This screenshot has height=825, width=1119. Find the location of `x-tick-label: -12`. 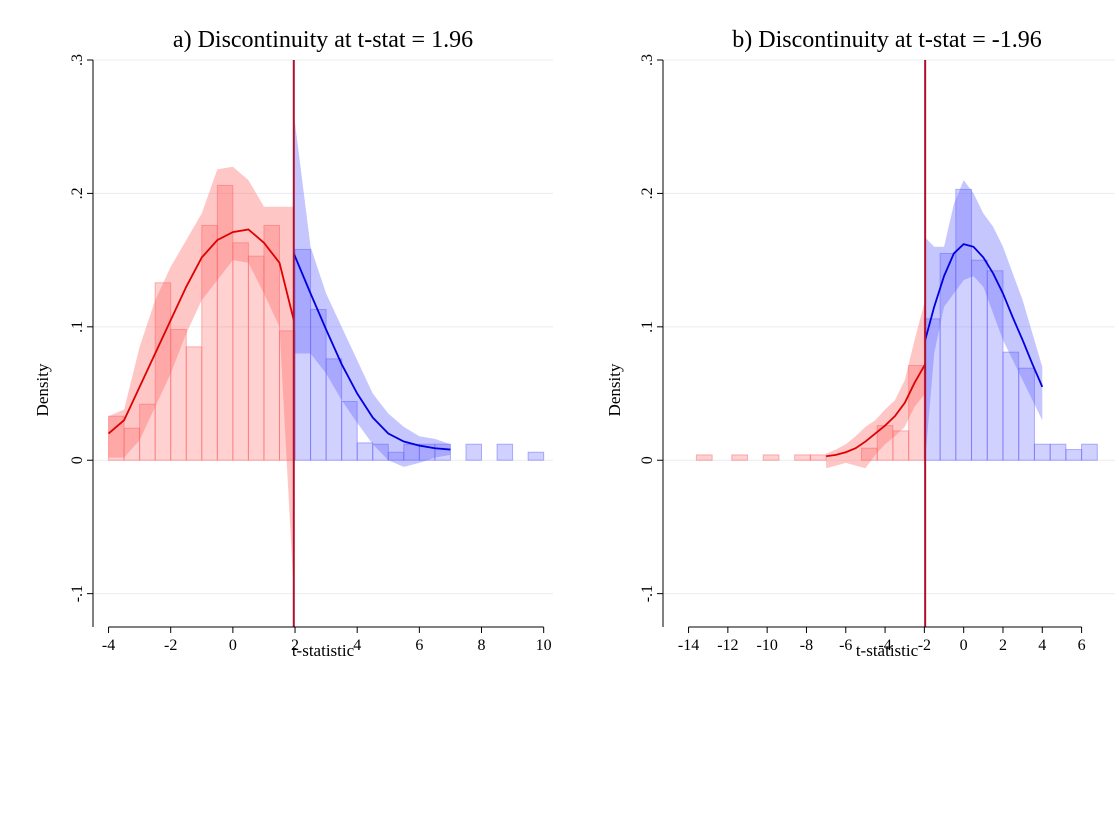

x-tick-label: -12 is located at coordinates (727, 645).